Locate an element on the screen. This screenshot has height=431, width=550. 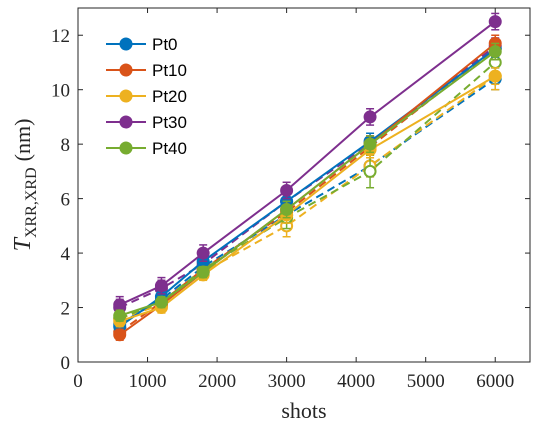
legend-item-pt10: Pt10 is located at coordinates (146, 70).